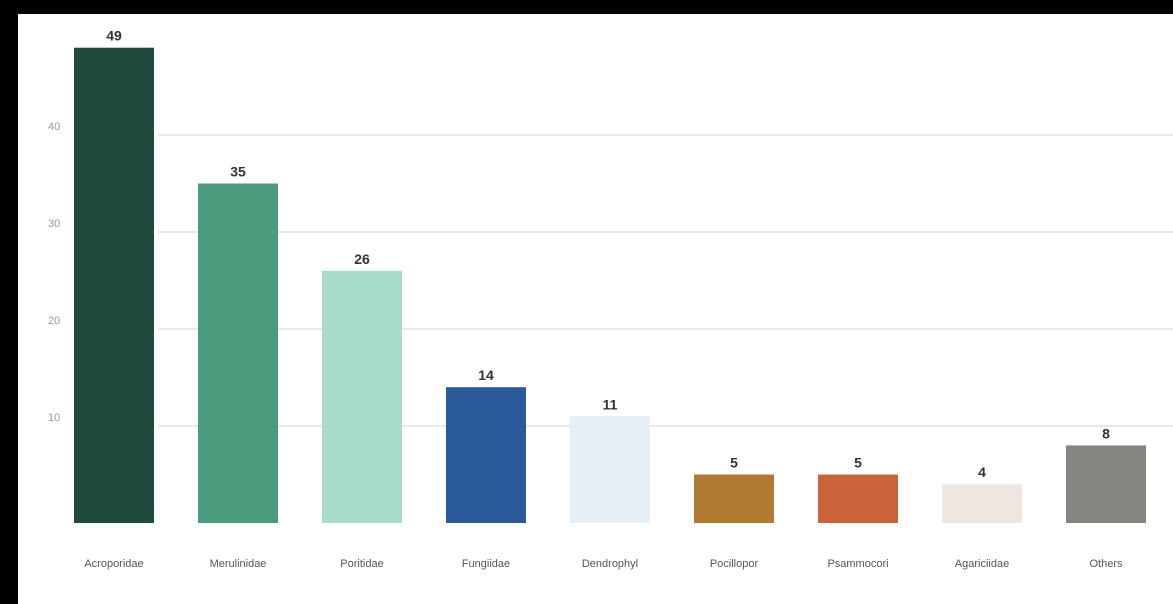 The width and height of the screenshot is (1173, 604). I want to click on y-tick-label: 30, so click(54, 224).